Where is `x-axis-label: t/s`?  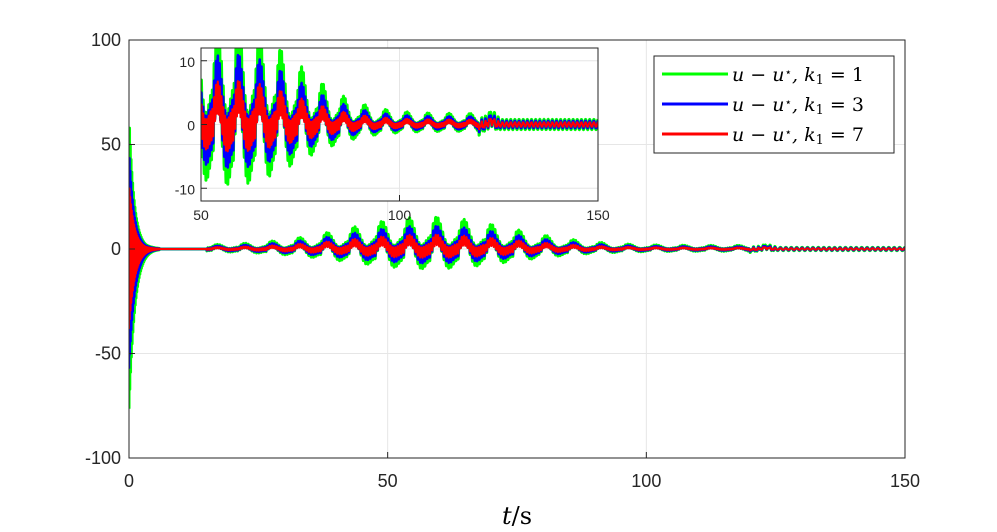
x-axis-label: t/s is located at coordinates (517, 516).